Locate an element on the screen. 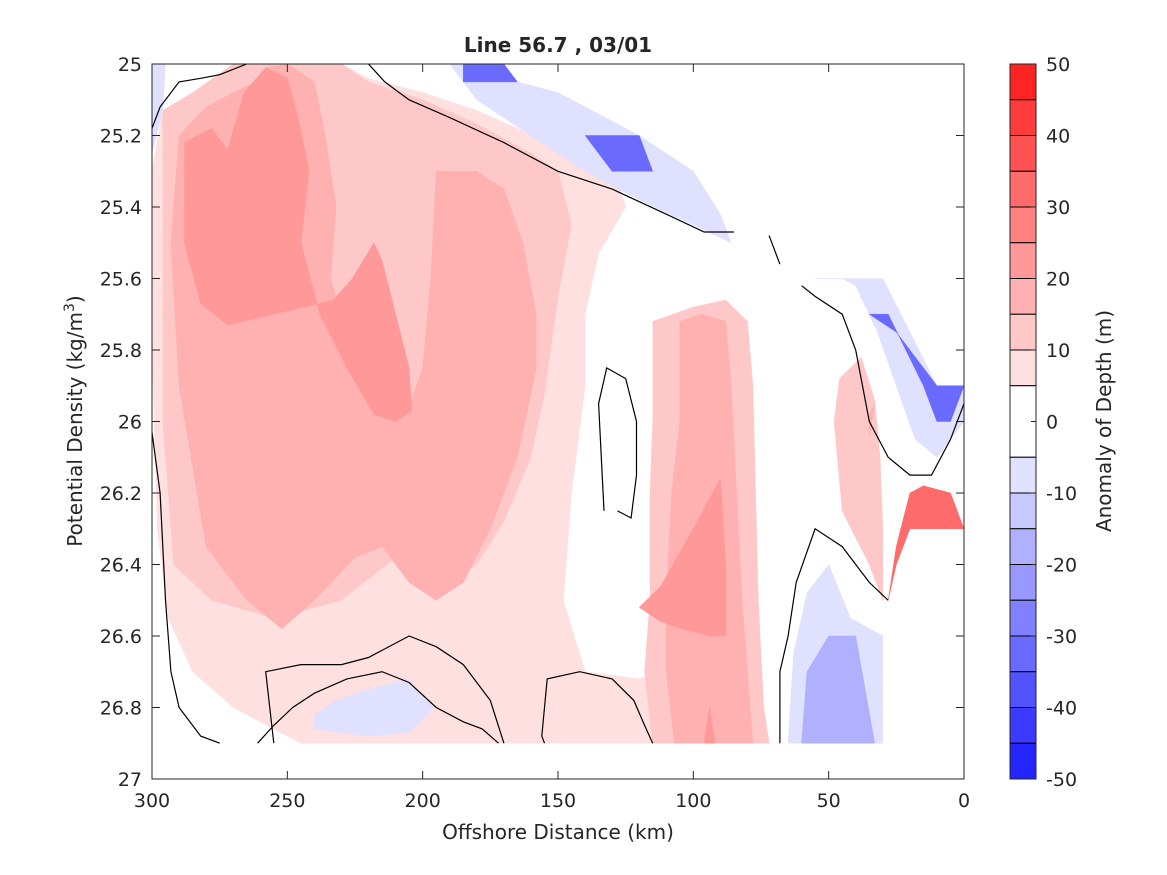 This screenshot has width=1167, height=875. chart-title: Line 56.7 , 03/01 is located at coordinates (558, 45).